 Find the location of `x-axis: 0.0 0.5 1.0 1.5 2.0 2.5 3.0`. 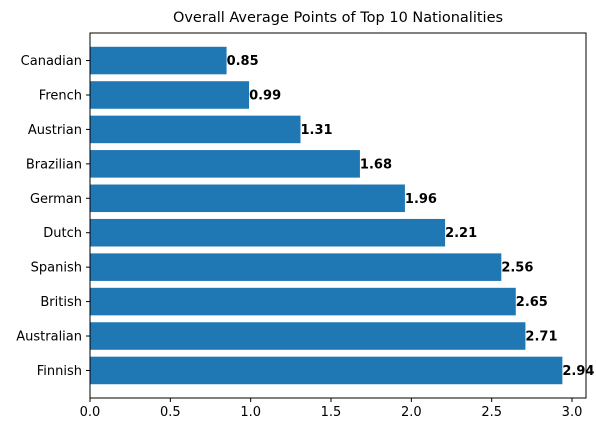

x-axis: 0.0 0.5 1.0 1.5 2.0 2.5 3.0 is located at coordinates (331, 409).